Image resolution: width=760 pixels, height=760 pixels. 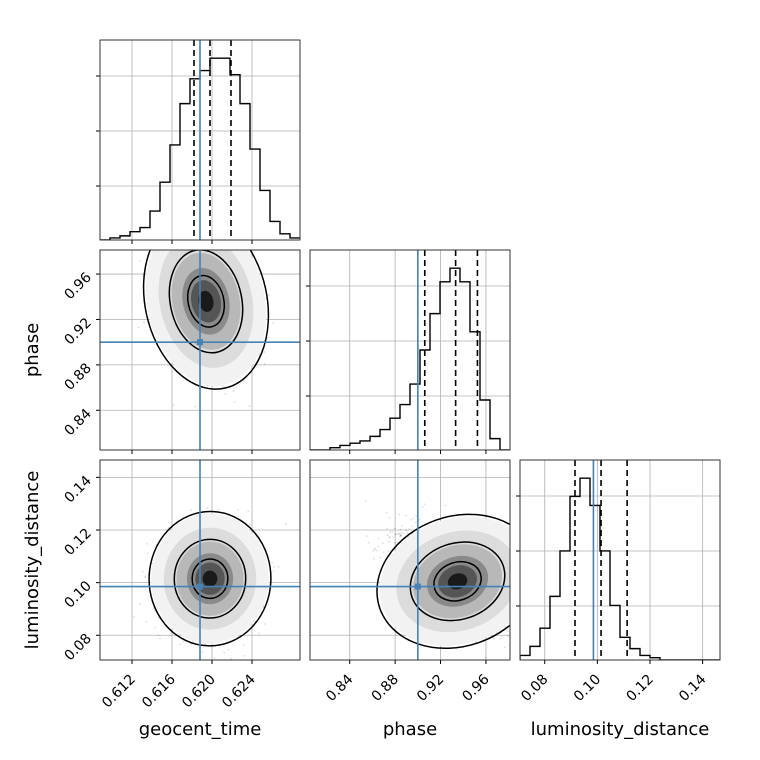 I want to click on x-tick-label: 0.620, so click(x=199, y=692).